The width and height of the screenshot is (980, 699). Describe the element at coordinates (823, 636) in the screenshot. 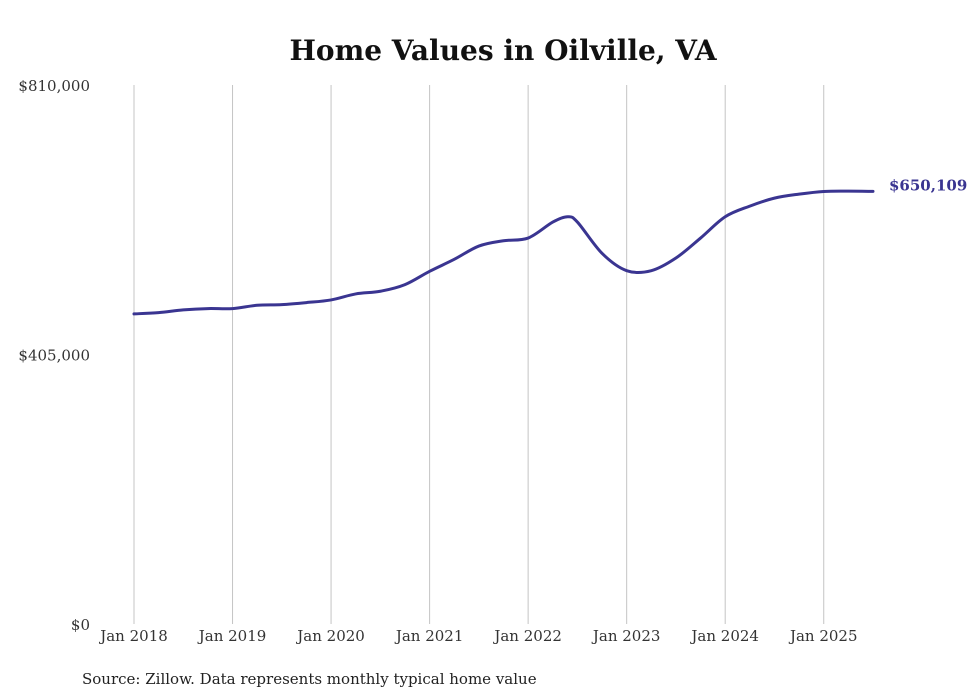

I see `x-tick-label: Jan 2025` at that location.